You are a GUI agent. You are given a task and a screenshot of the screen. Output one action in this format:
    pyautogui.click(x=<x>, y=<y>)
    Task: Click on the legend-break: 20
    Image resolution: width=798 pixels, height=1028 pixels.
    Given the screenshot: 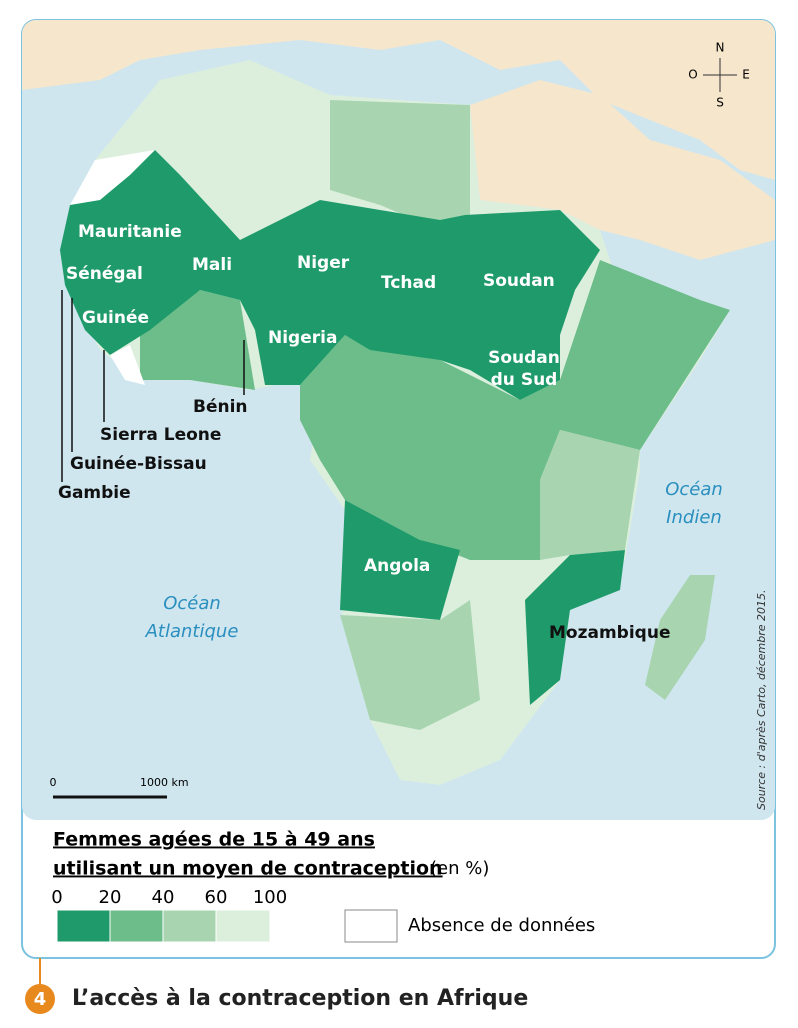 What is the action you would take?
    pyautogui.click(x=110, y=897)
    